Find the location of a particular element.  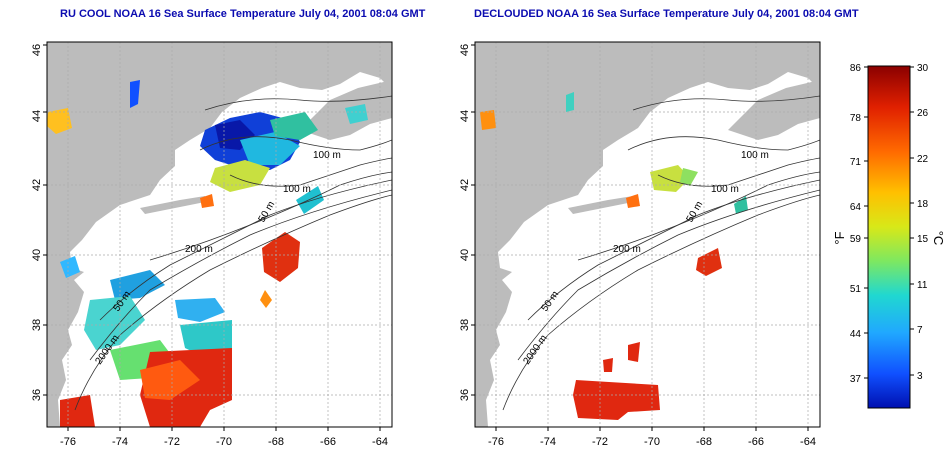

colorbar-celsius-unit: °C is located at coordinates (938, 238).